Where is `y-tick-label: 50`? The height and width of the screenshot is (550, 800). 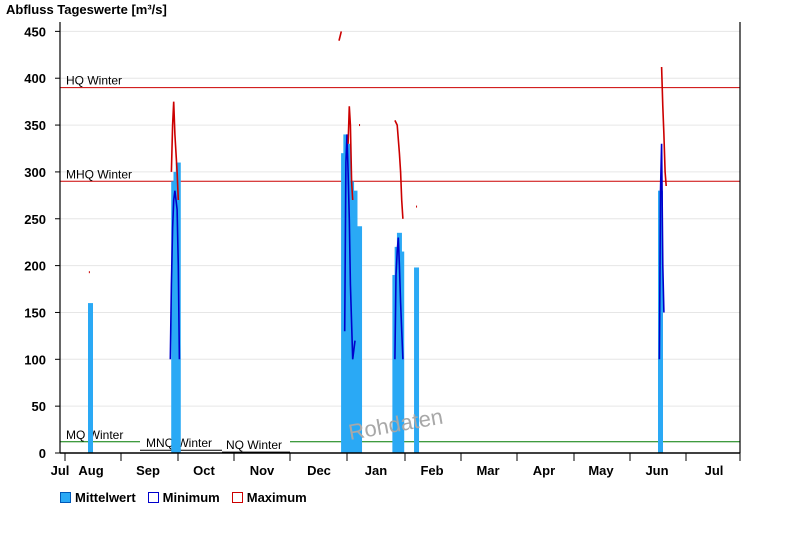 y-tick-label: 50 is located at coordinates (39, 406).